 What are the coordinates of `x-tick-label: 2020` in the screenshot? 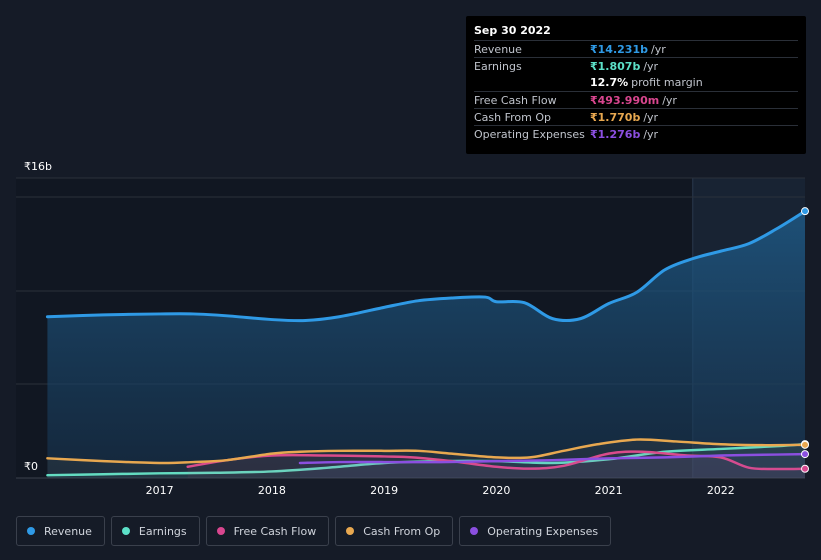 It's located at (496, 490).